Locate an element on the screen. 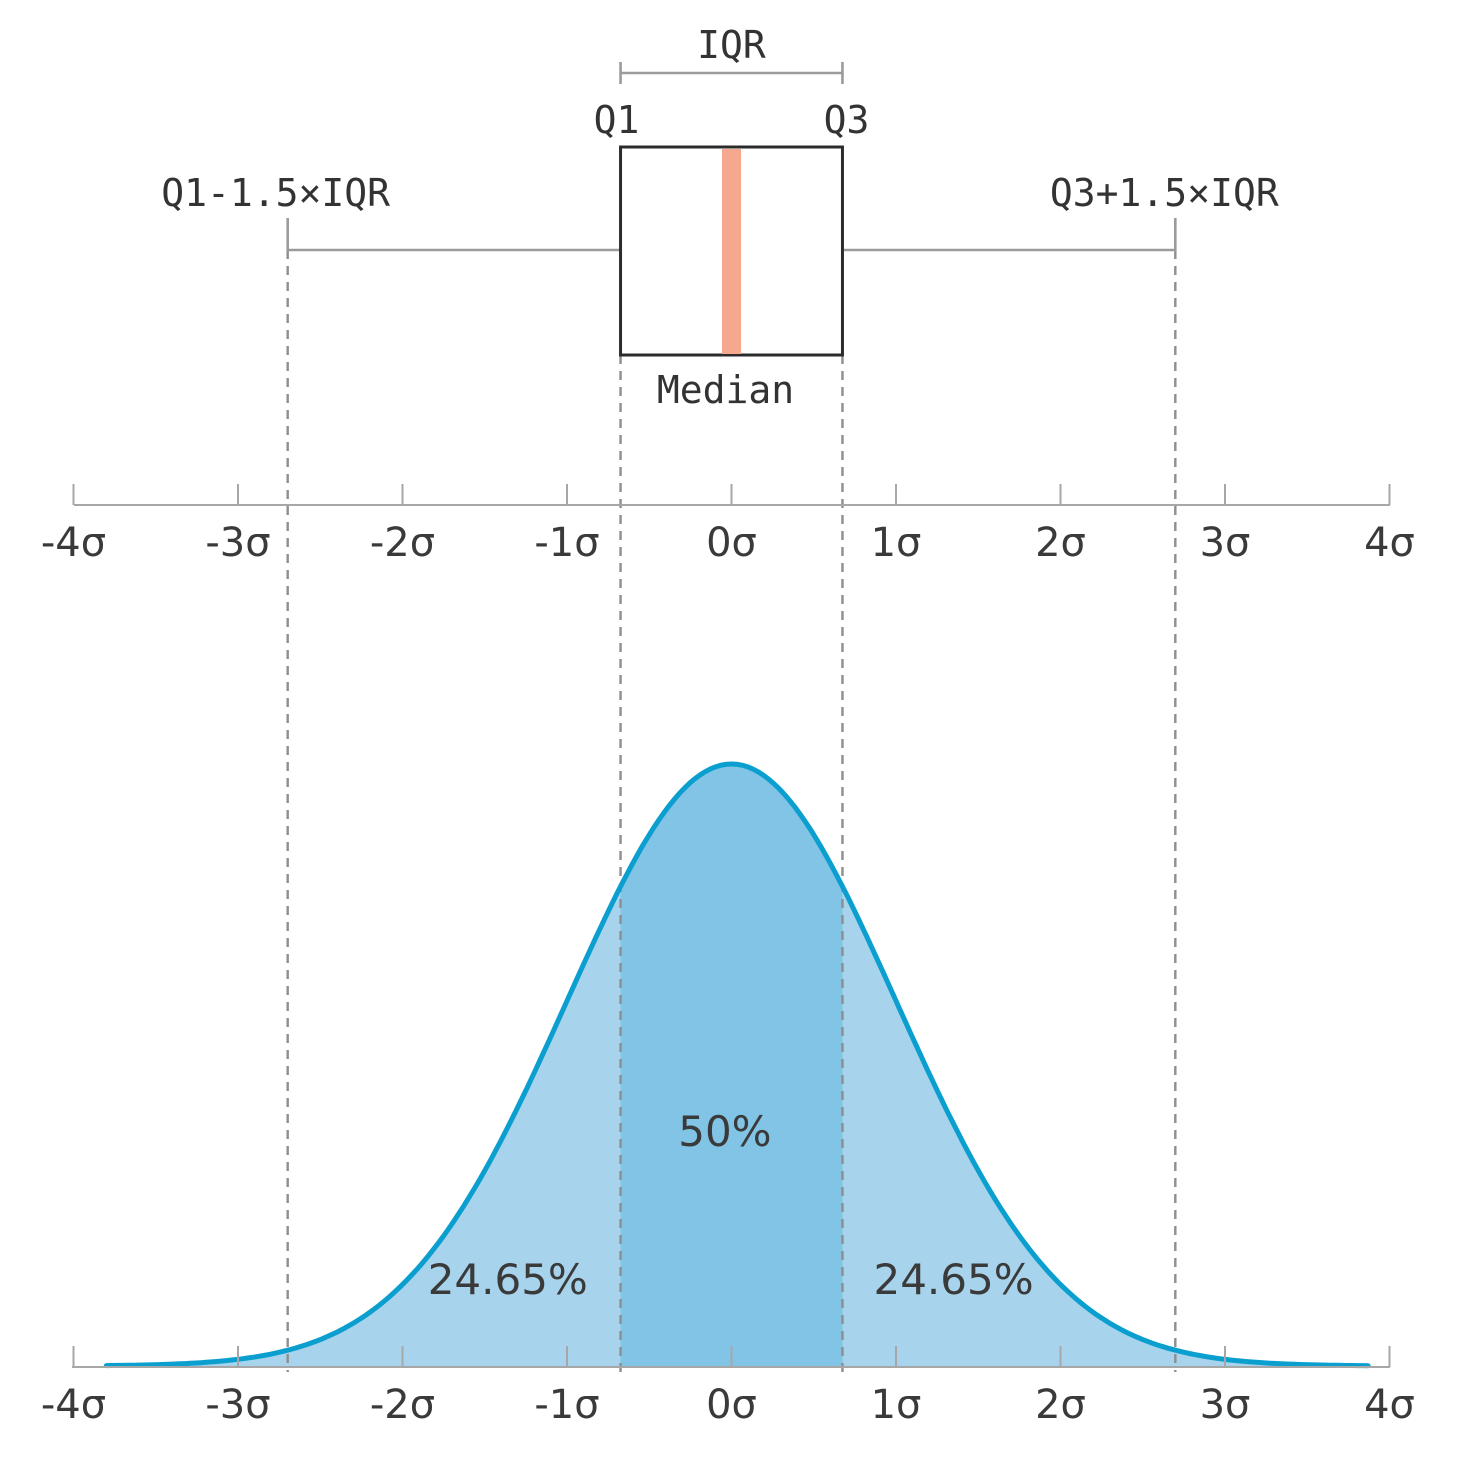 The height and width of the screenshot is (1458, 1463). iqr-region-fill is located at coordinates (731, 1065).